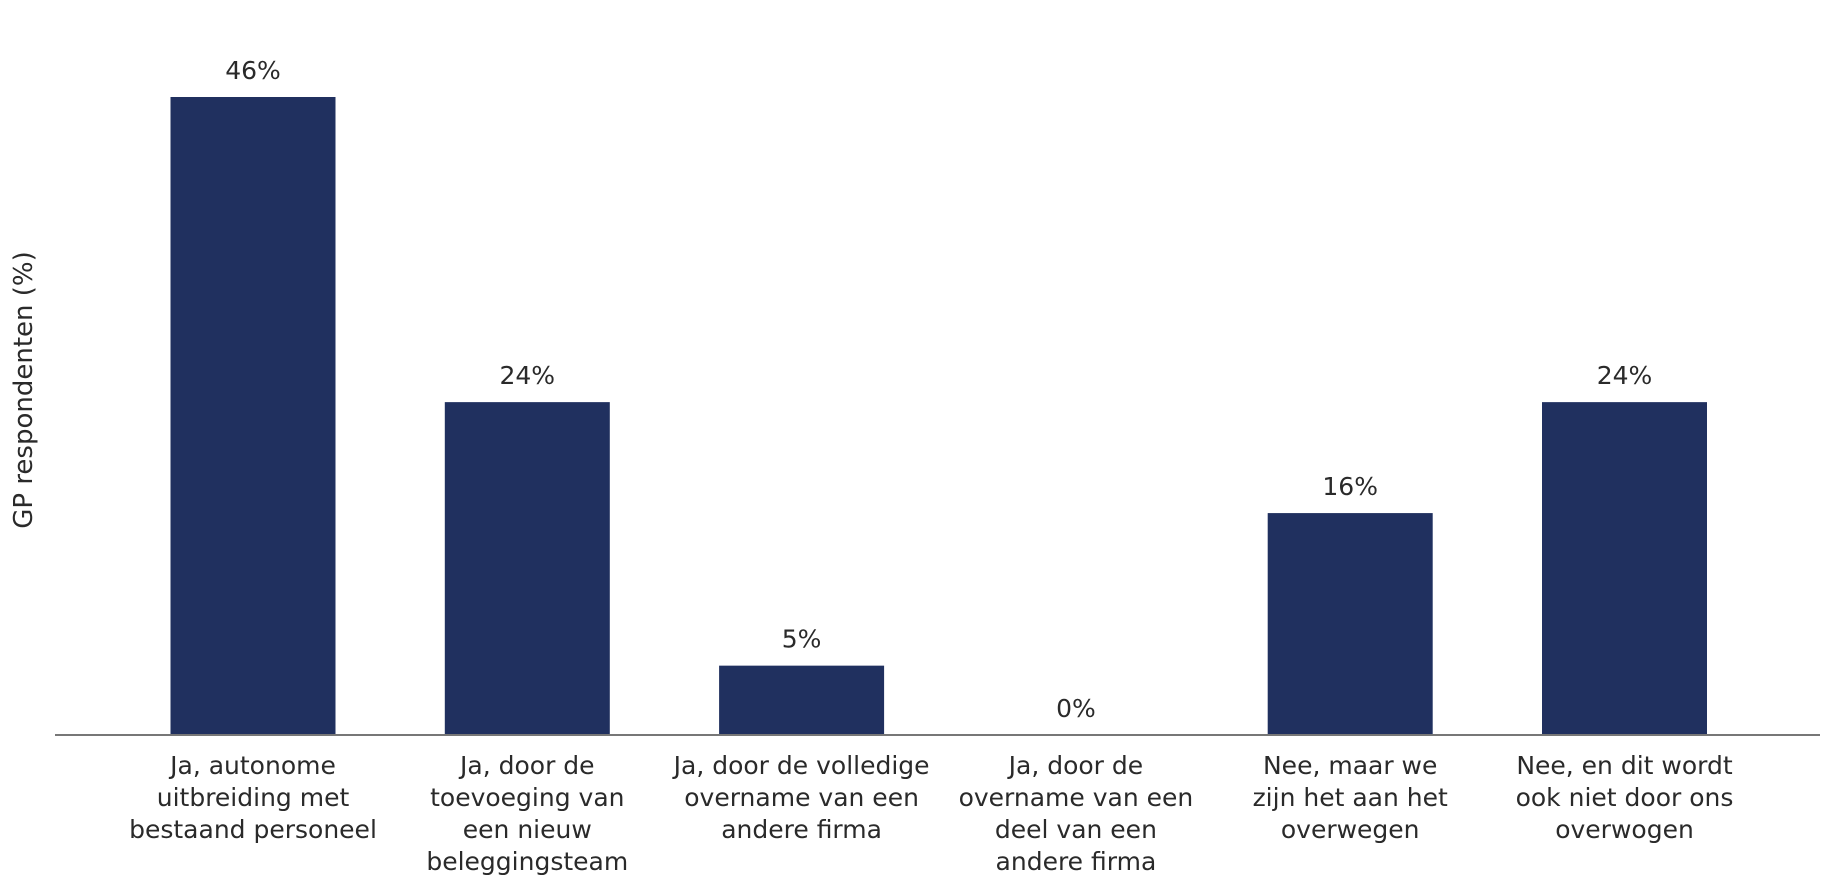 The width and height of the screenshot is (1830, 880). Describe the element at coordinates (802, 639) in the screenshot. I see `value-label-3: 5%` at that location.